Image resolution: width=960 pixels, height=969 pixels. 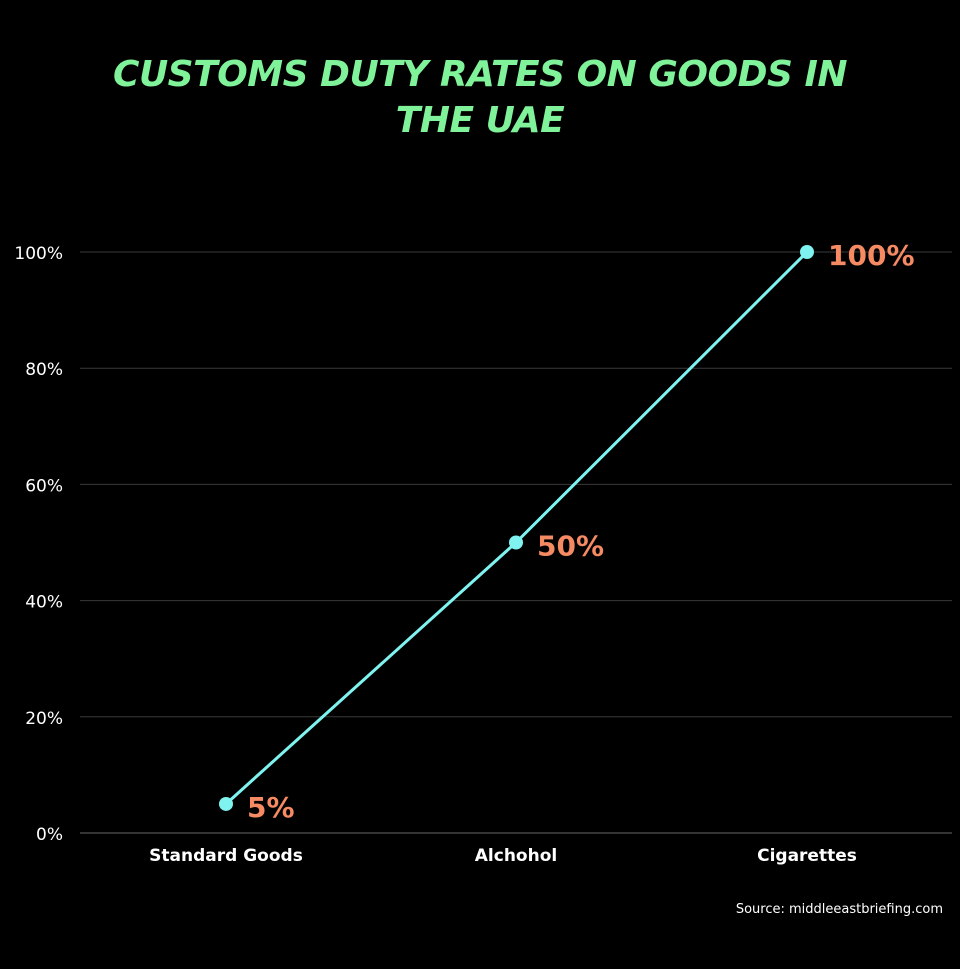 I want to click on chart-title: CUSTOMS DUTY RATES ON GOODS IN THE UAE, so click(x=480, y=98).